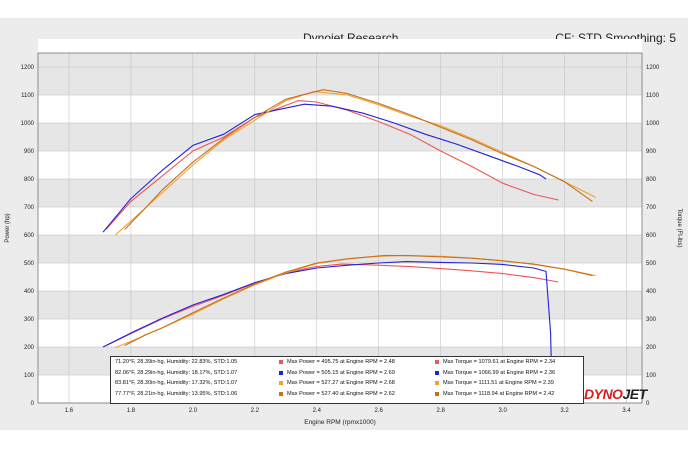 Image resolution: width=688 pixels, height=459 pixels. I want to click on y-tick-label: 300, so click(29, 320).